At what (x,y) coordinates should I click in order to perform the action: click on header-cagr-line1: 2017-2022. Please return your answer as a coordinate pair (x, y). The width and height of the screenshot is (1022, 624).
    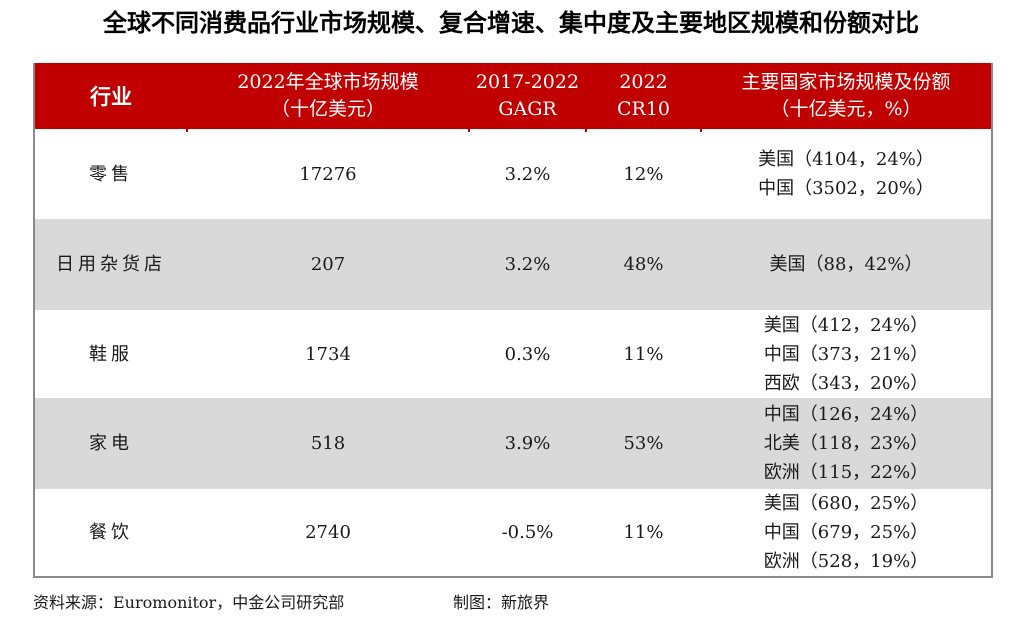
    Looking at the image, I should click on (527, 82).